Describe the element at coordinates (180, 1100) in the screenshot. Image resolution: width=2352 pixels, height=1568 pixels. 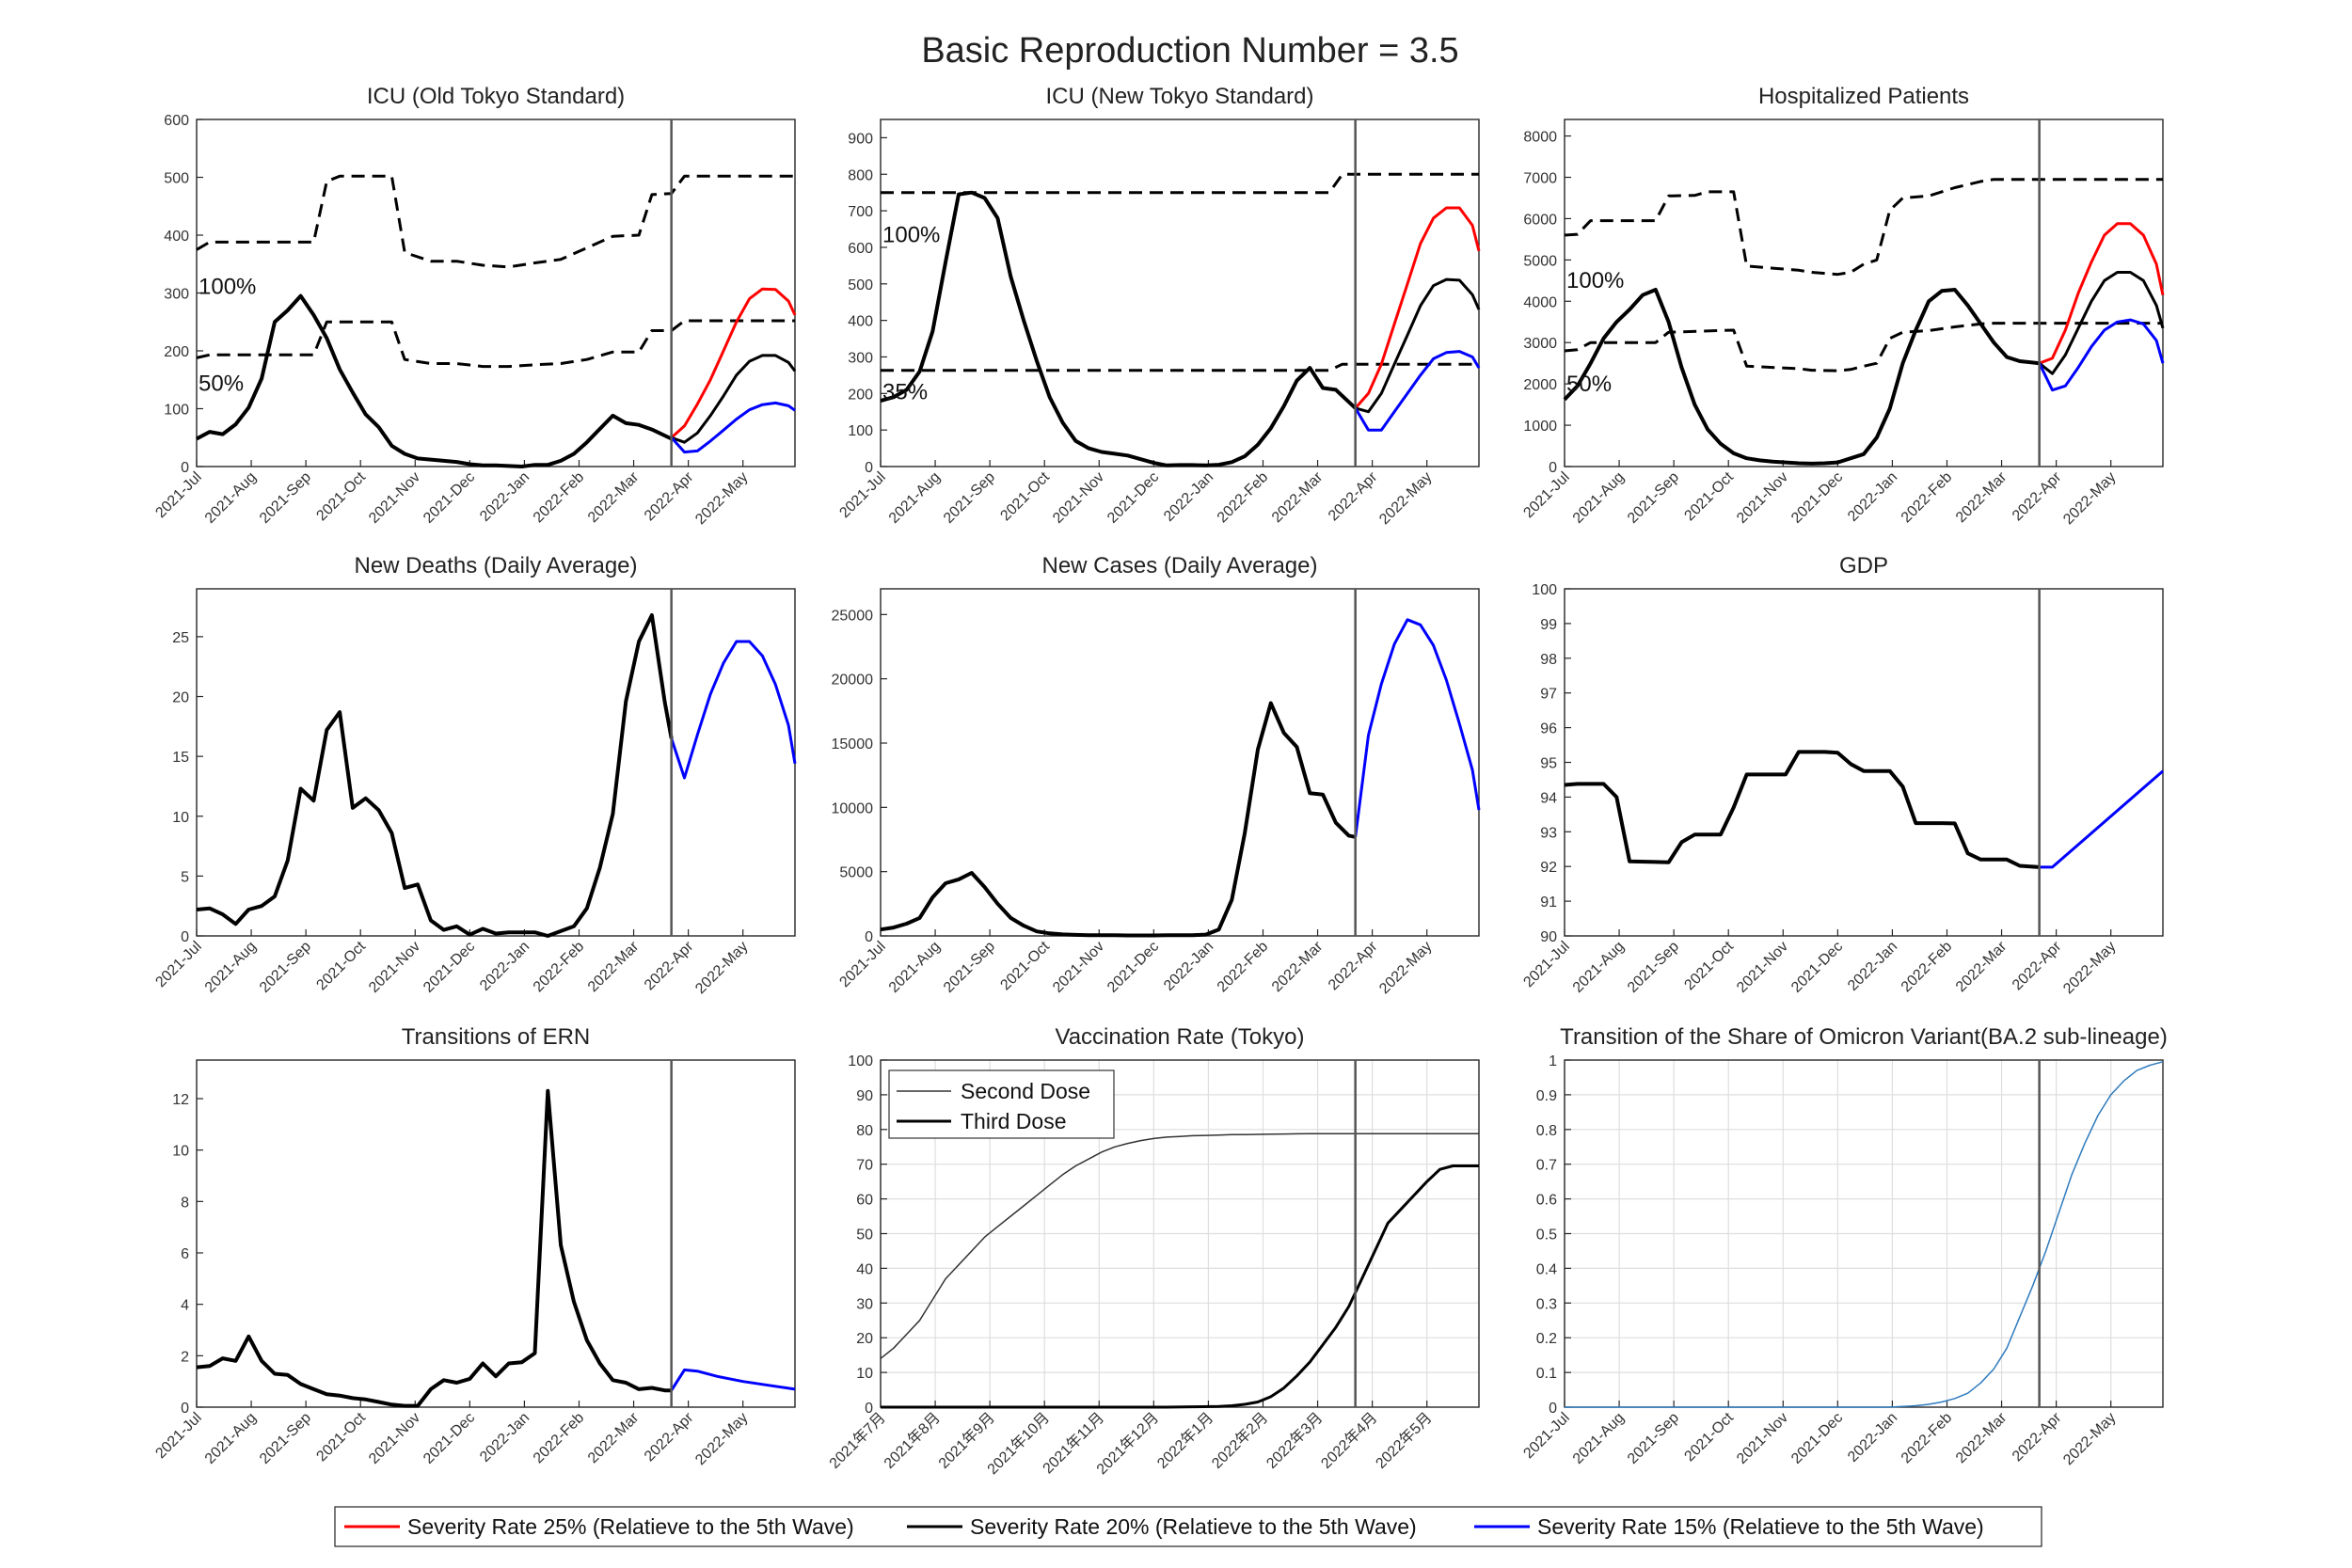
I see `y-tick-label: 12` at that location.